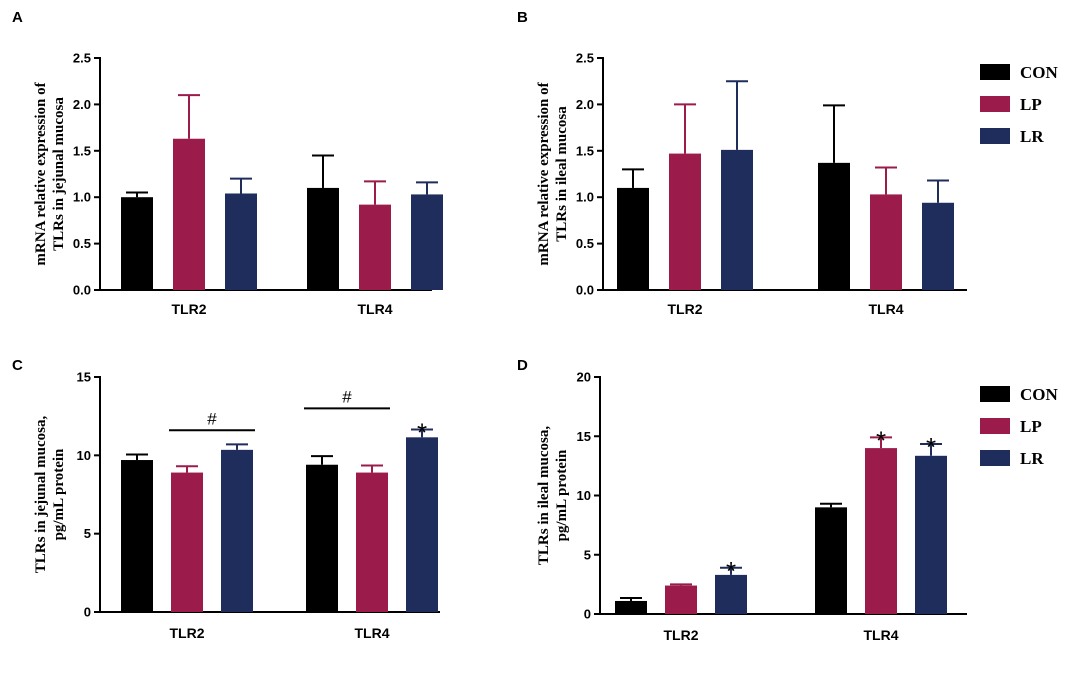 This screenshot has width=1084, height=676. Describe the element at coordinates (59, 174) in the screenshot. I see `y-axis-label: TLRs in jejunal mucosa` at that location.